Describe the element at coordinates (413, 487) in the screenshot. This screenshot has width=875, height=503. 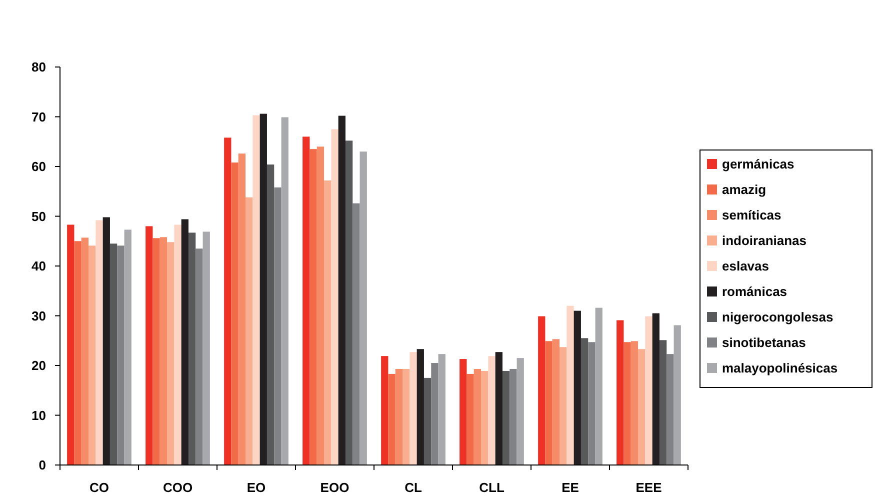
I see `x-tick-label: CL` at that location.